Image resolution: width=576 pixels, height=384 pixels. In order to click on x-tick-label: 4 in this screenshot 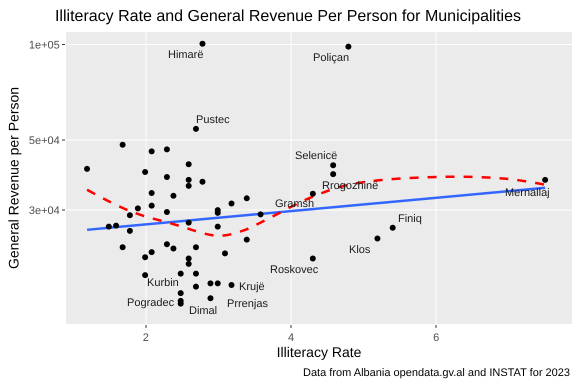, I will do `click(291, 338)`.